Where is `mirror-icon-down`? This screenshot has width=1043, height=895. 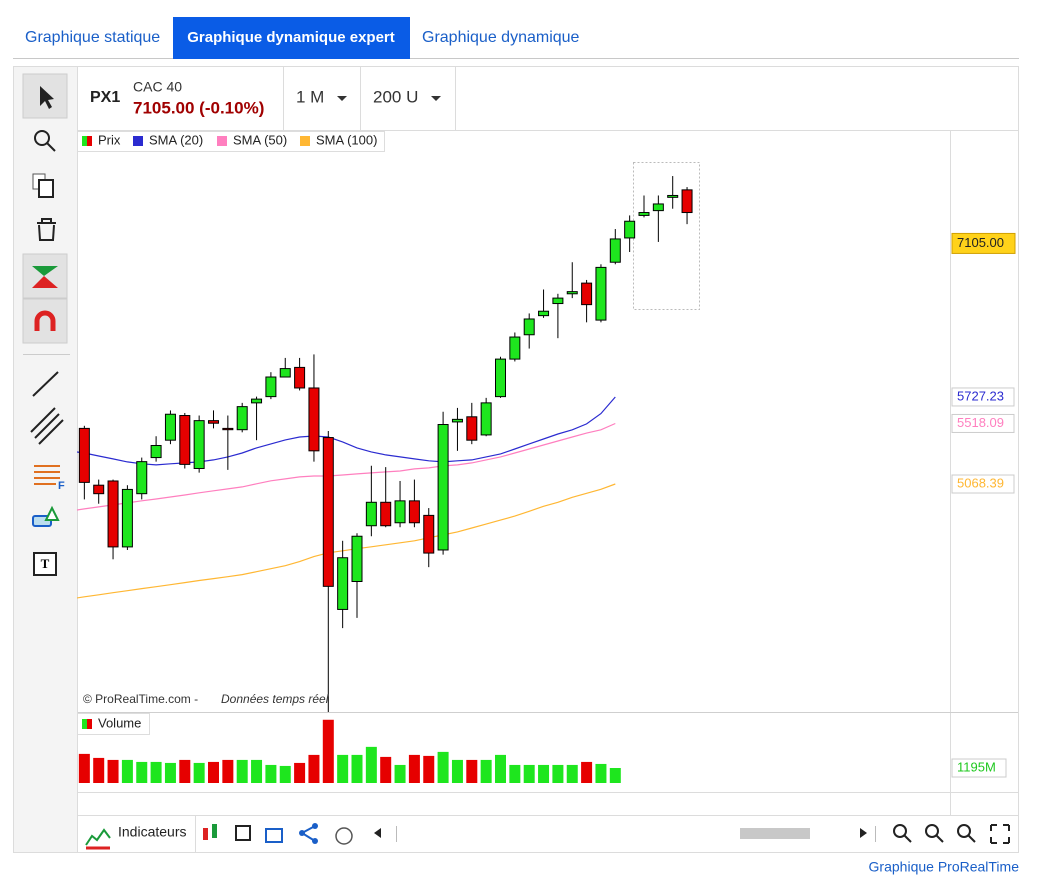
mirror-icon-down is located at coordinates (45, 282).